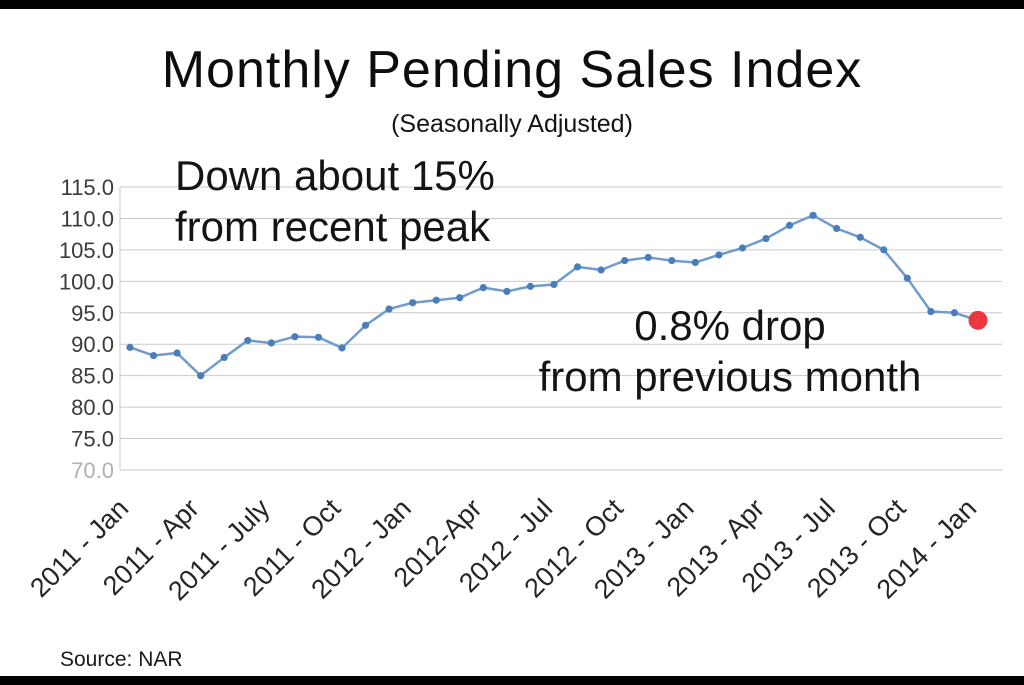 The height and width of the screenshot is (685, 1024). Describe the element at coordinates (92, 376) in the screenshot. I see `y-tick-label: 85.0` at that location.